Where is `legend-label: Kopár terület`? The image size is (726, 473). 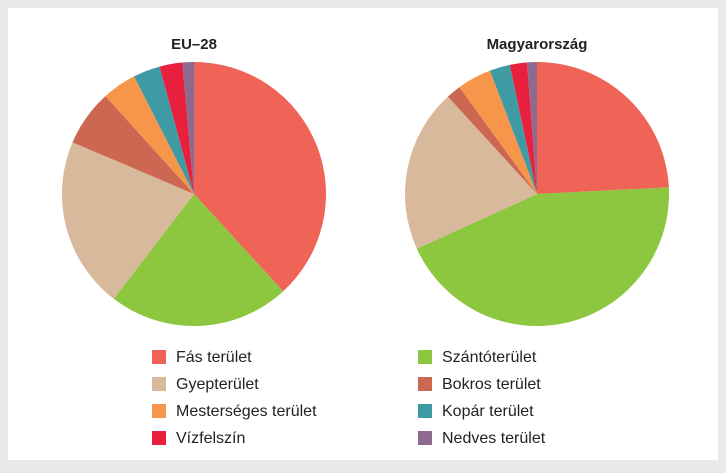 legend-label: Kopár terület is located at coordinates (488, 411).